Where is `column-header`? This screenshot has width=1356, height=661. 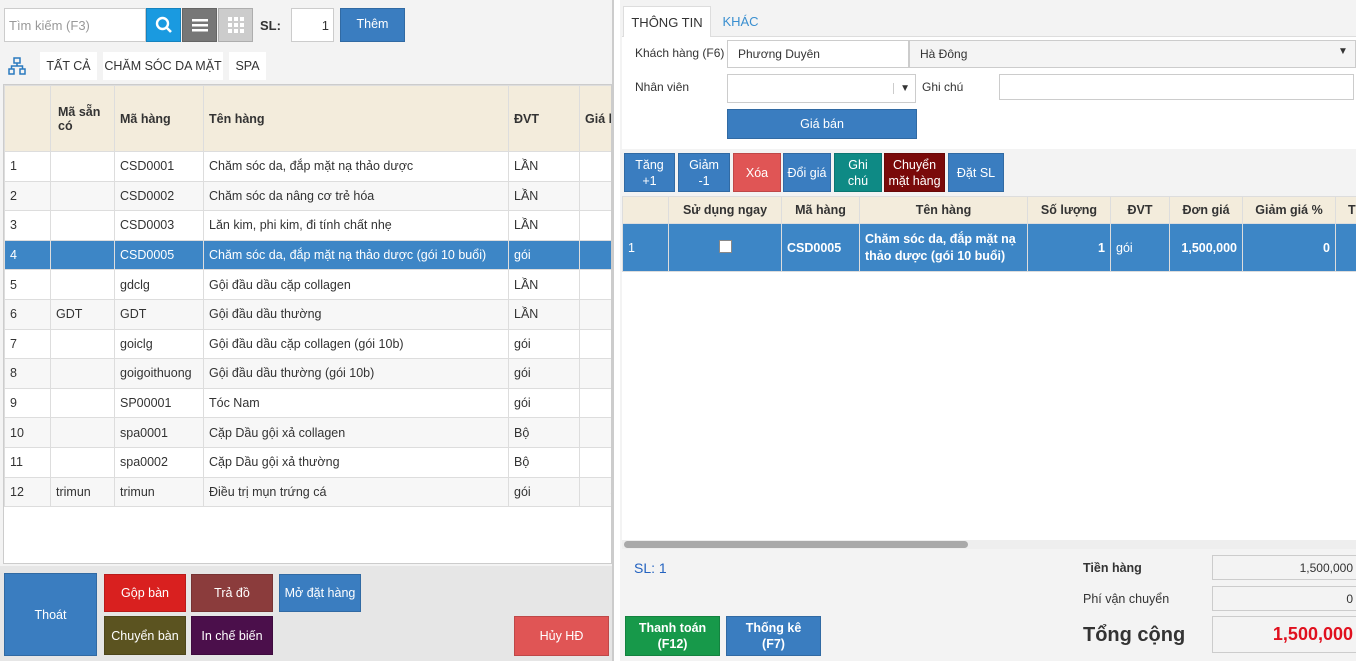 column-header is located at coordinates (27, 118).